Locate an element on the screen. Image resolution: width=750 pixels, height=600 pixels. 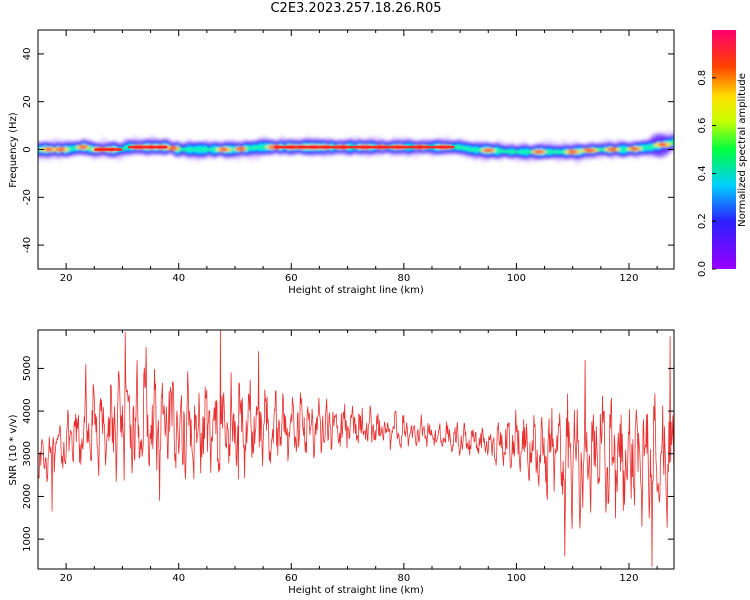
snr-y-label: SNR (10 * v/v) is located at coordinates (13, 449).